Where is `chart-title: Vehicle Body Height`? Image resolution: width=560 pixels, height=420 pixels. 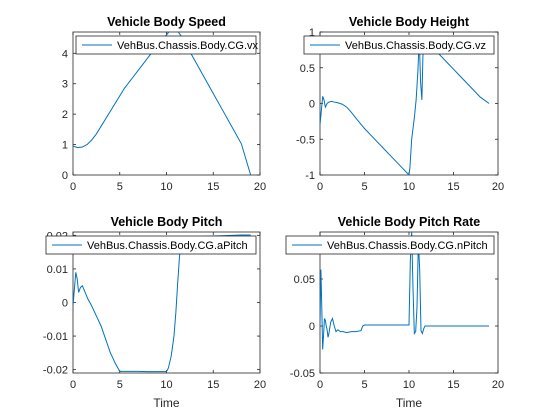 chart-title: Vehicle Body Height is located at coordinates (409, 22).